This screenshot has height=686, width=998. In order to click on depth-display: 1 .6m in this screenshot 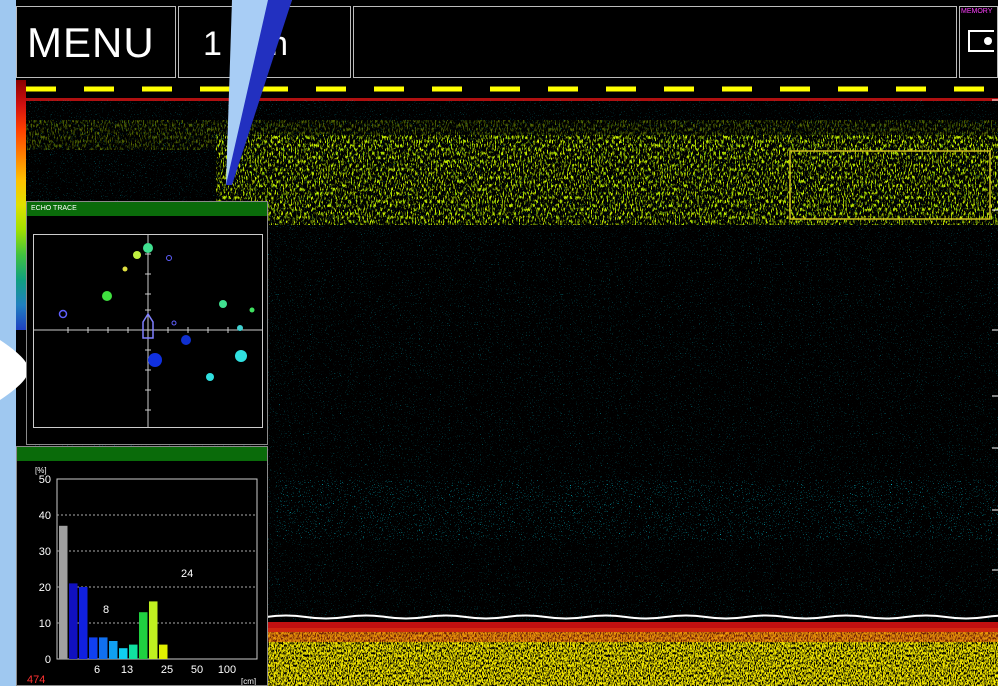, I will do `click(264, 42)`.